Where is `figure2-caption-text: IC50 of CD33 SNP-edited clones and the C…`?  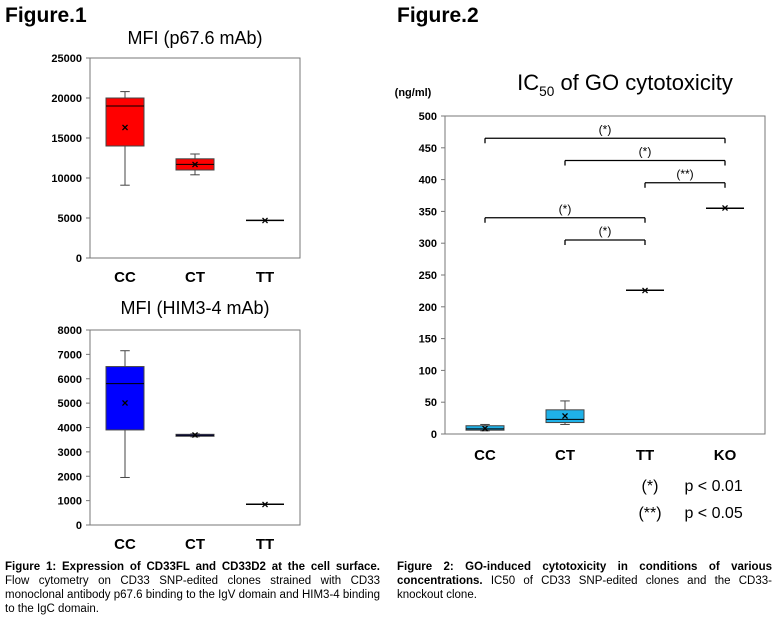
figure2-caption-text: IC50 of CD33 SNP-edited clones and the C… is located at coordinates (584, 588).